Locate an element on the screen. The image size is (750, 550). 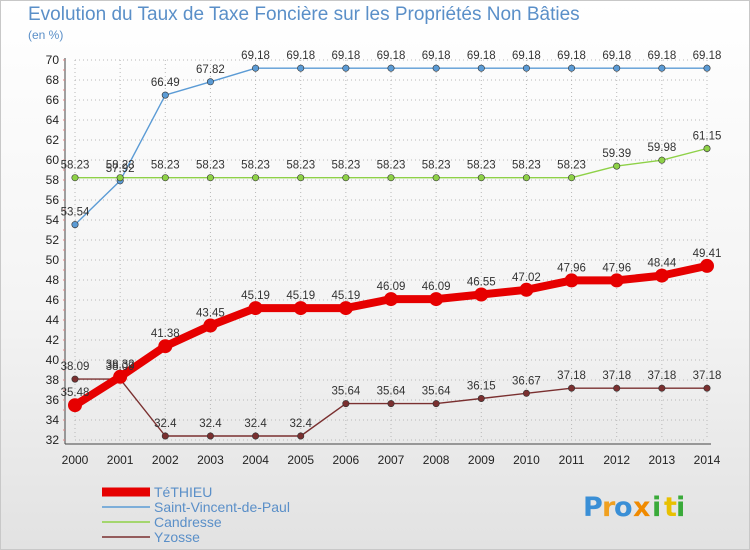
data-label: 49.41 is located at coordinates (707, 254).